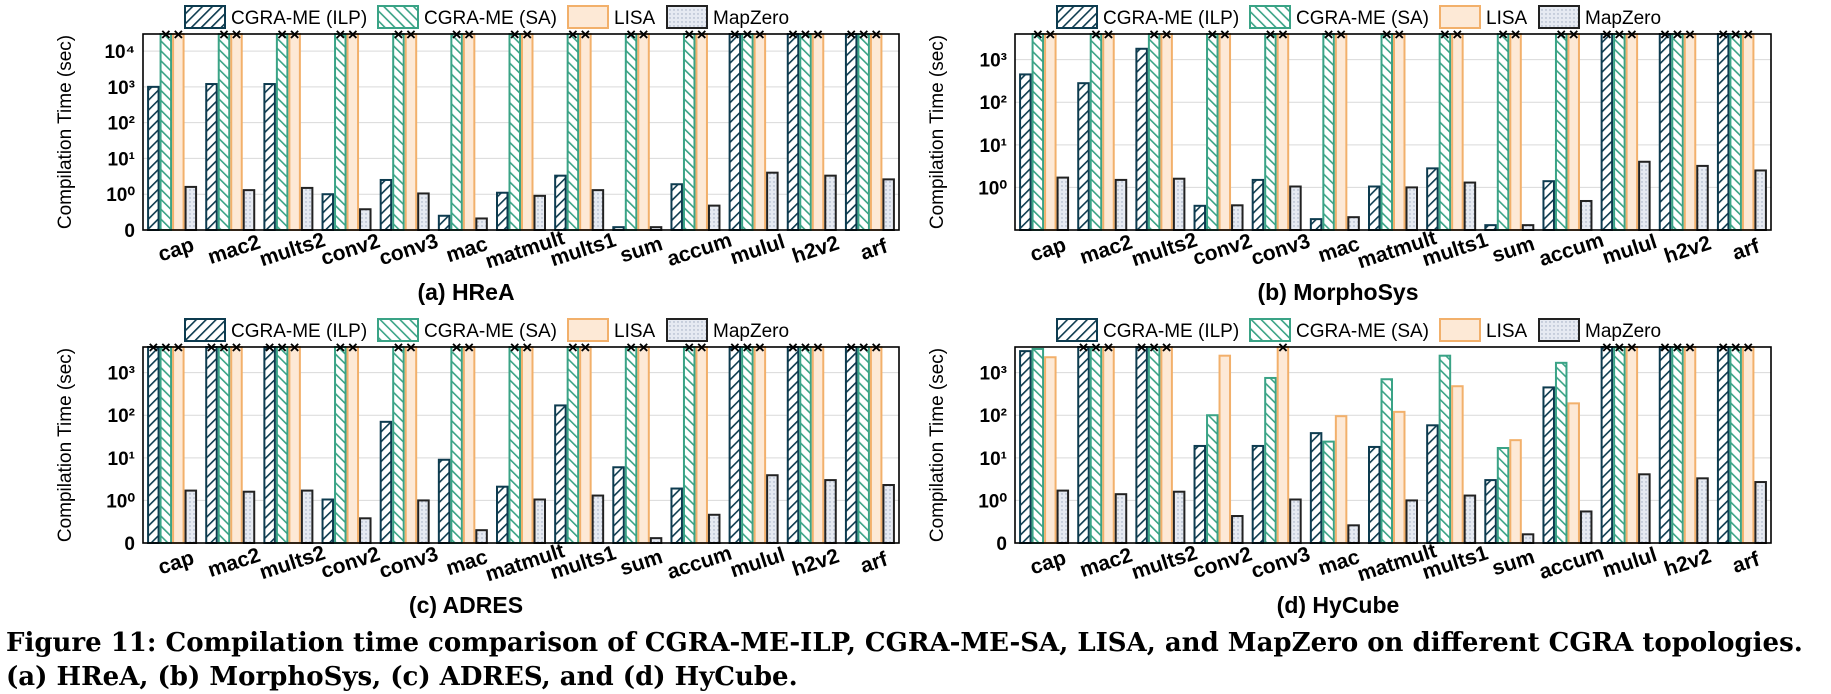 The height and width of the screenshot is (694, 1831). I want to click on y-tick-label: 10⁴, so click(119, 52).